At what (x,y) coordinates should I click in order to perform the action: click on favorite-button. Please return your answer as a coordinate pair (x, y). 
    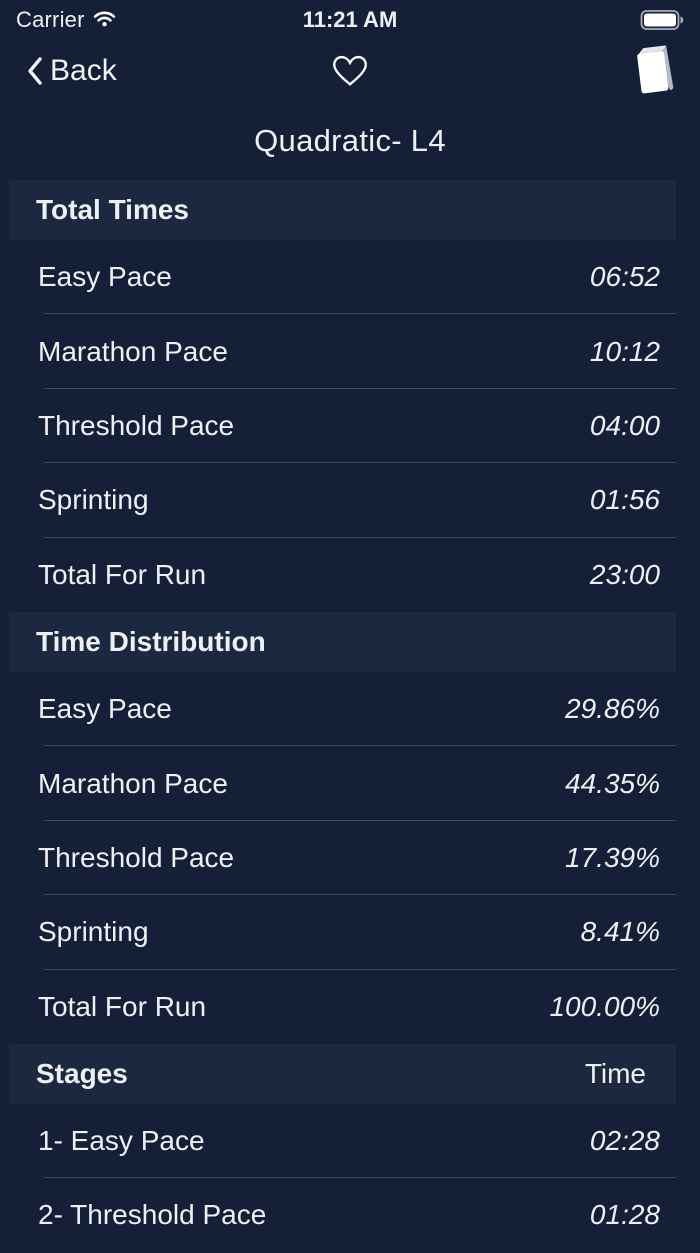
    Looking at the image, I should click on (350, 71).